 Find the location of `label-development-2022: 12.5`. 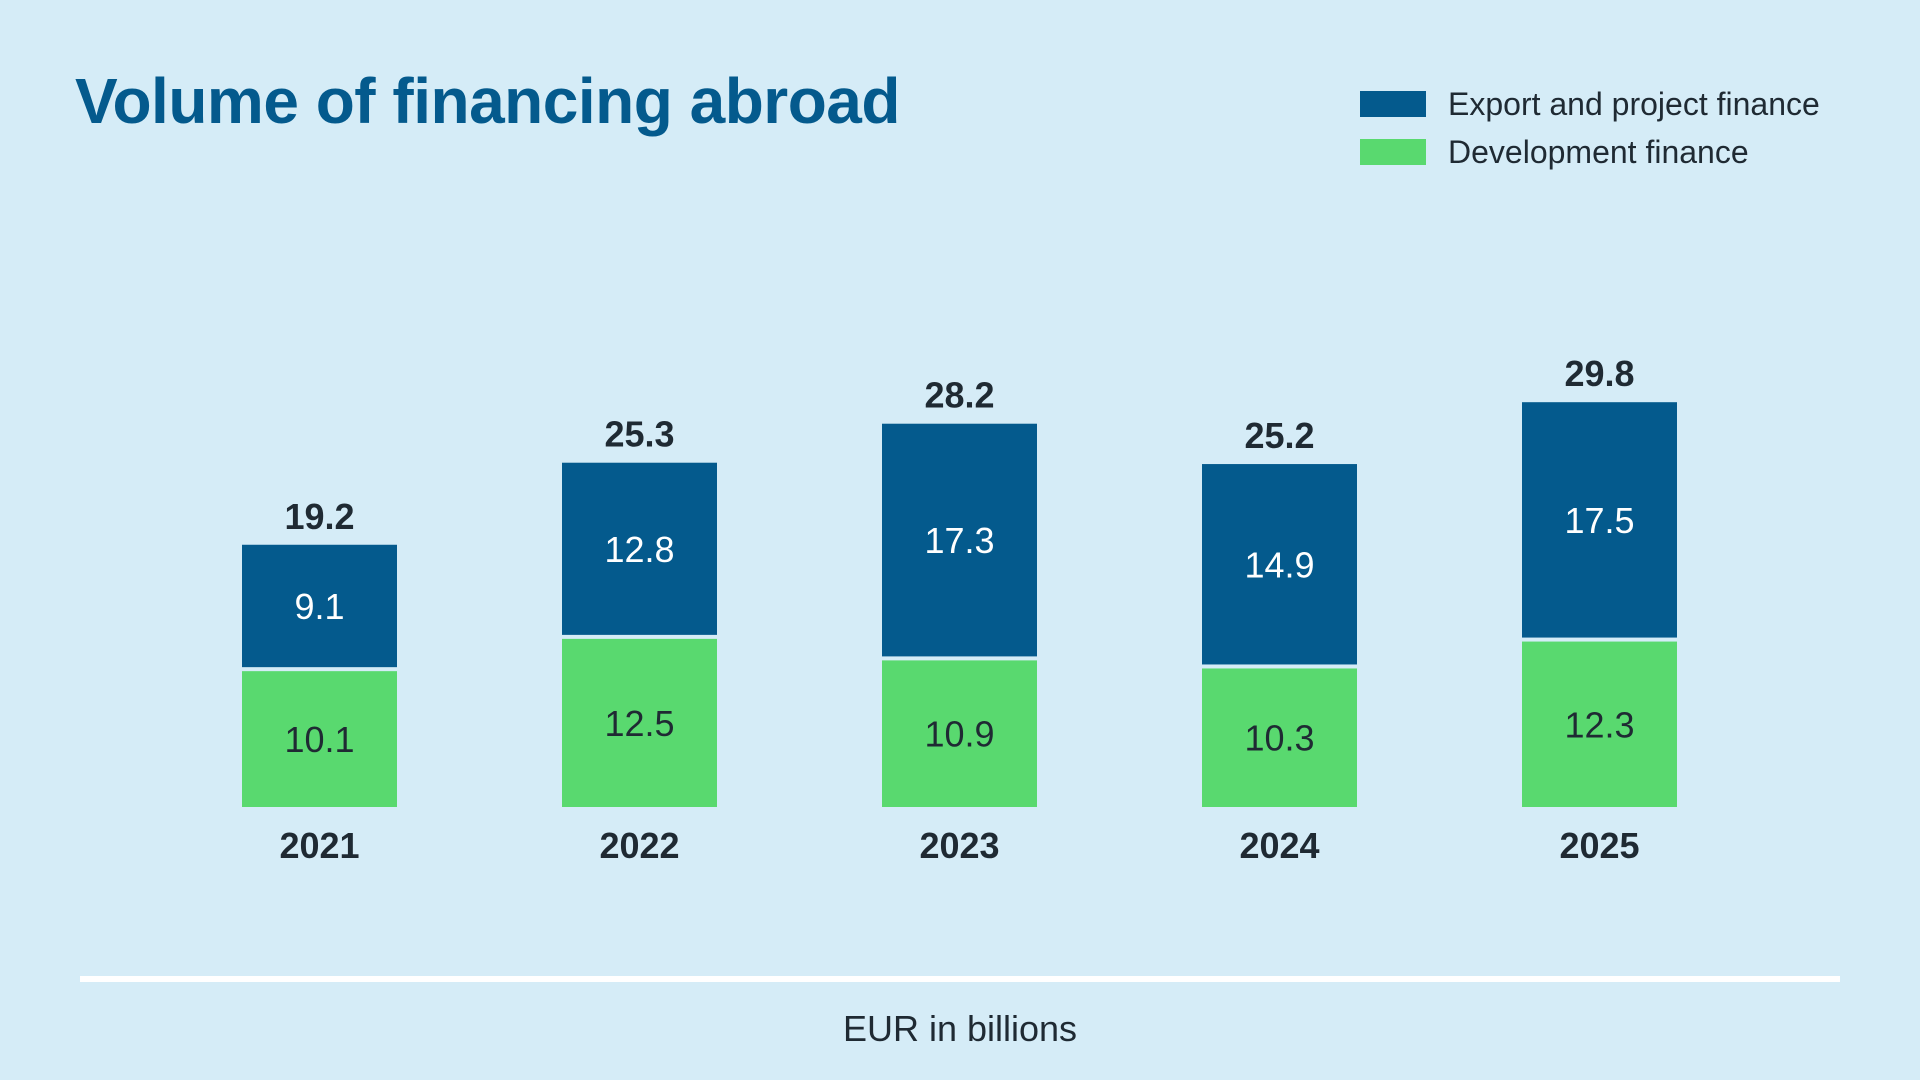

label-development-2022: 12.5 is located at coordinates (639, 723).